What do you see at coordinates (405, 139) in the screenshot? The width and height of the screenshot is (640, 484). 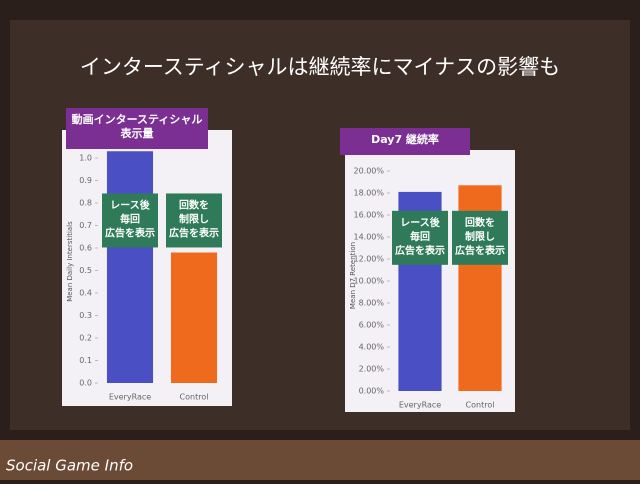 I see `chart-title: Day7 継続率` at bounding box center [405, 139].